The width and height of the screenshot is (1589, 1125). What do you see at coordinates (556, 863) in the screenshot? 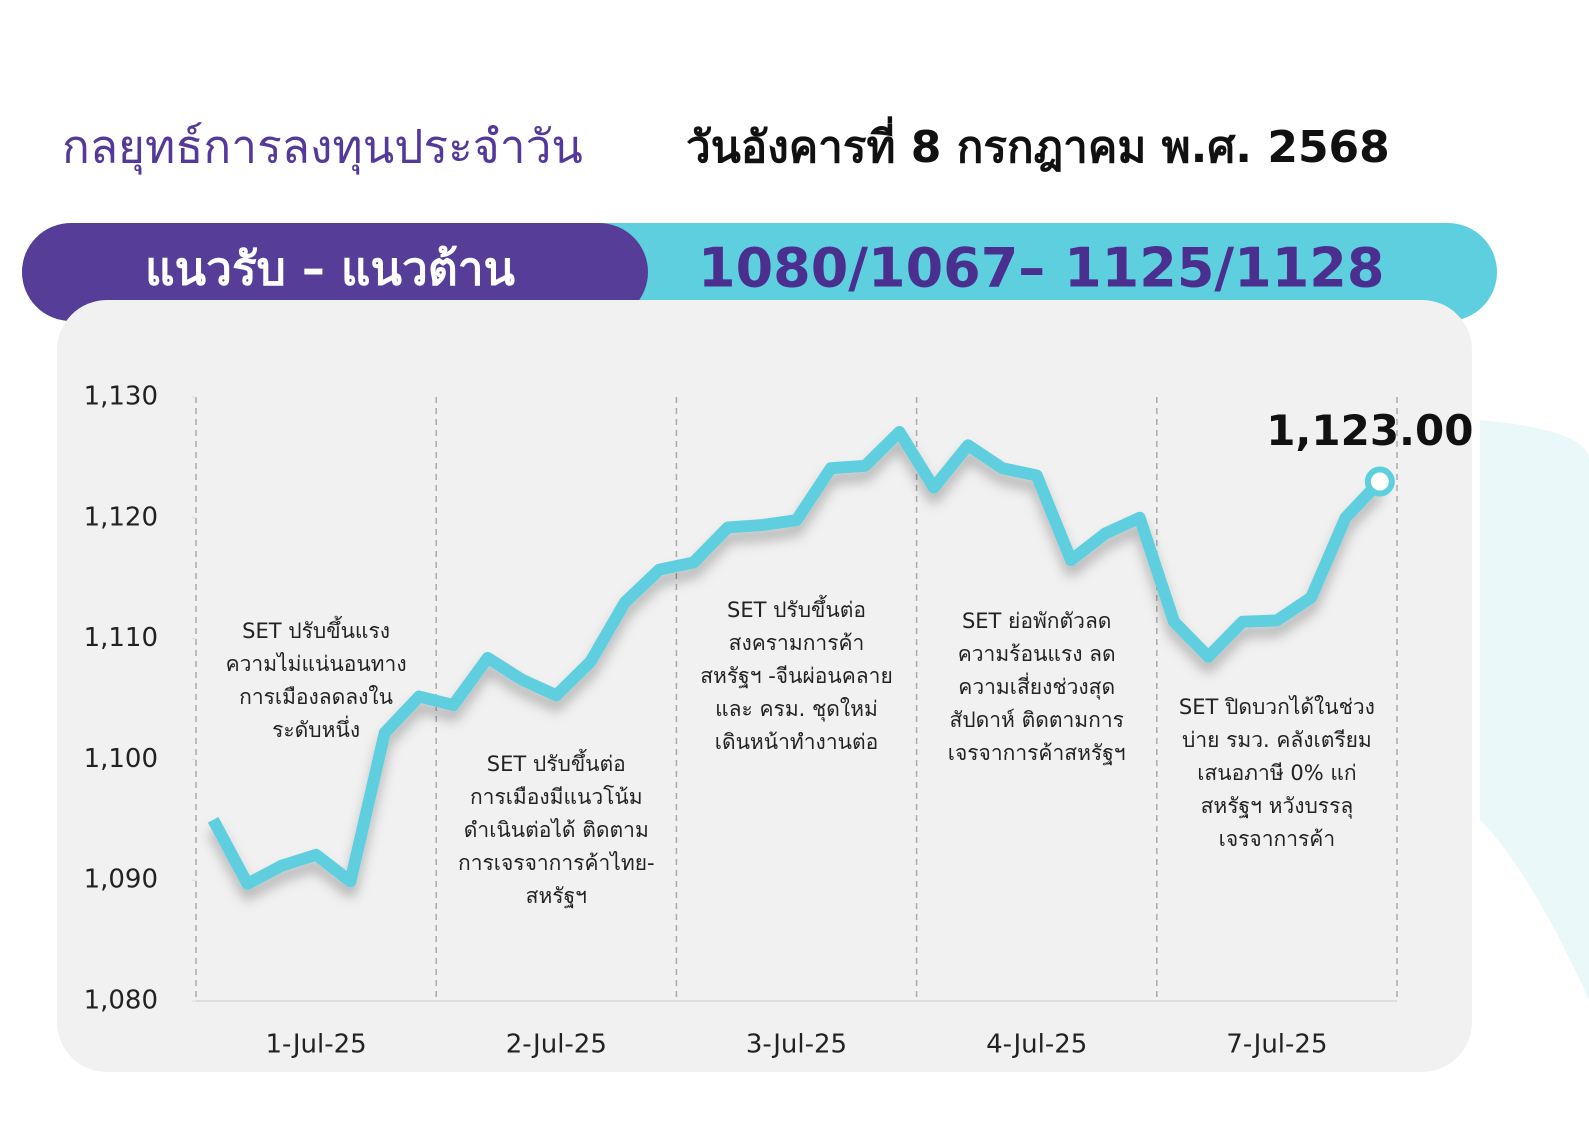
I see `annotation: การเจรจาการค้าไทย-` at bounding box center [556, 863].